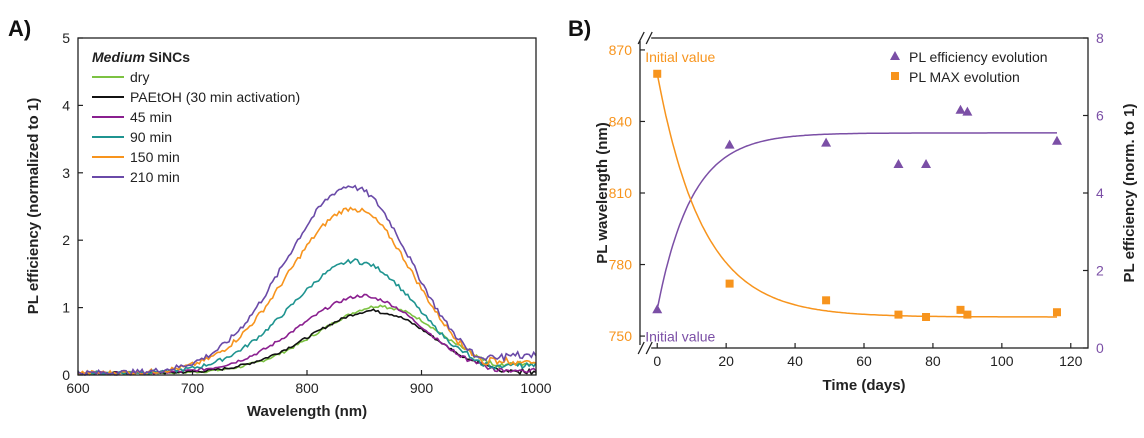  I want to click on b-legend-label-1: PL MAX evolution, so click(964, 77).